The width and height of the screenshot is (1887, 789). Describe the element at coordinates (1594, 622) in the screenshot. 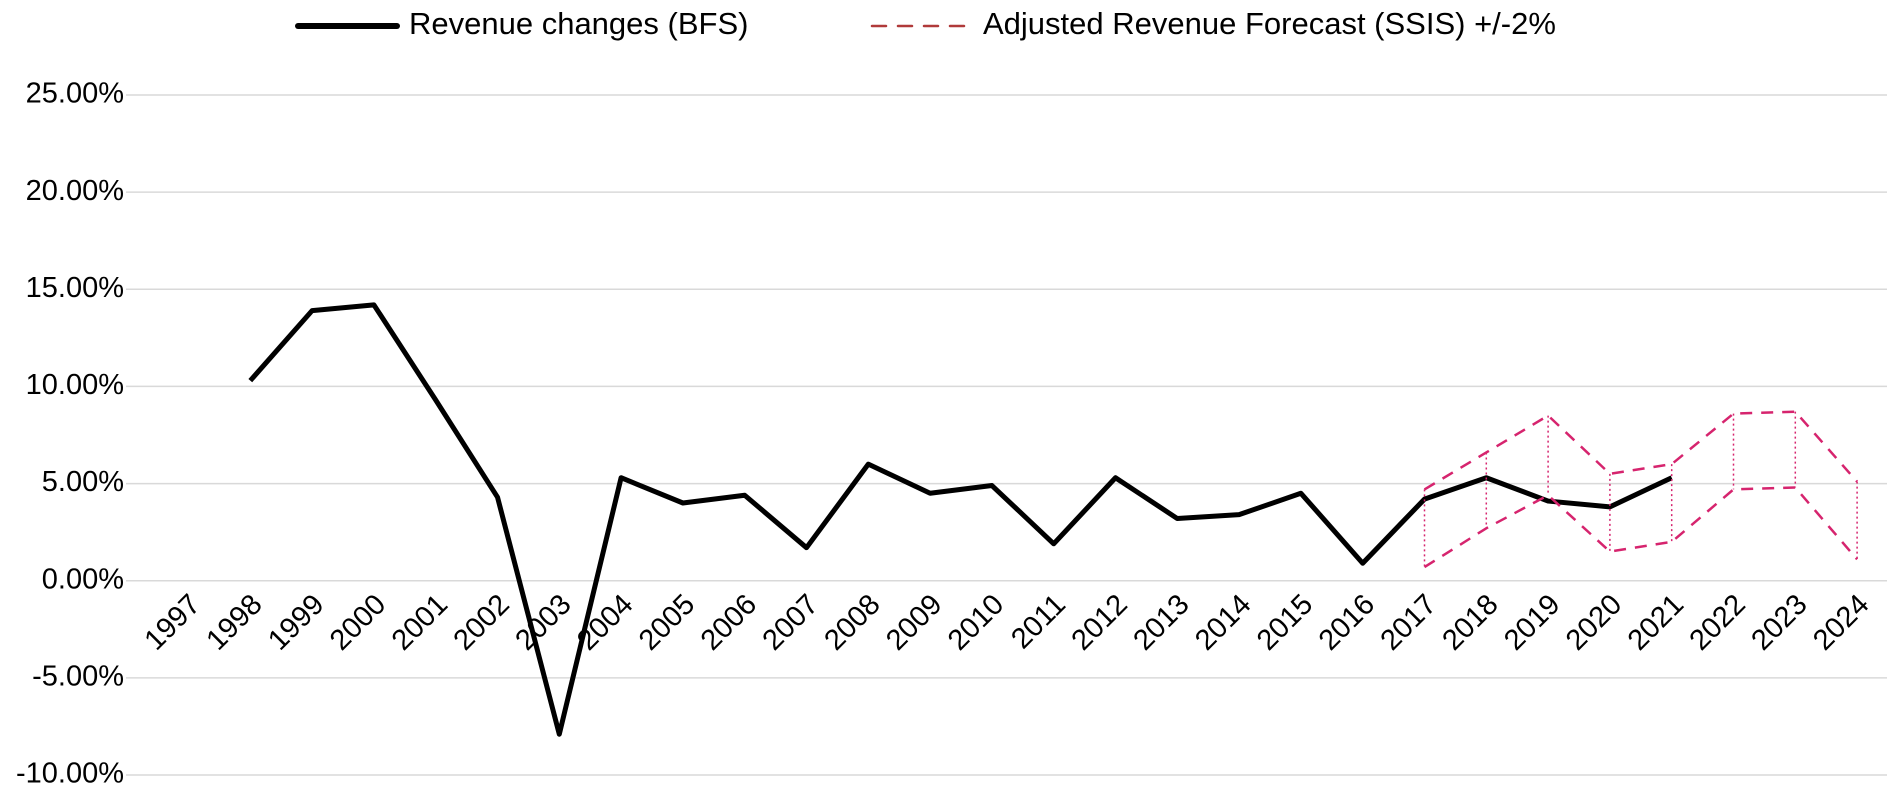

I see `x-tick-label: 2020` at that location.